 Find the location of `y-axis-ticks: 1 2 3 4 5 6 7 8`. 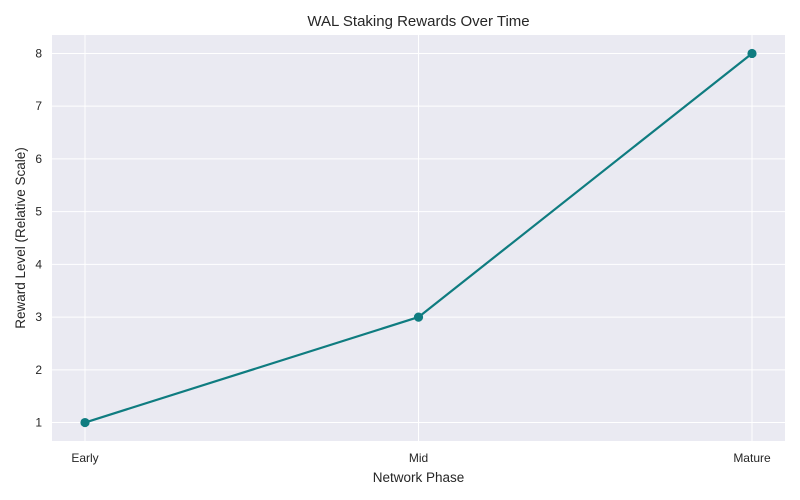

y-axis-ticks: 1 2 3 4 5 6 7 8 is located at coordinates (38, 237).